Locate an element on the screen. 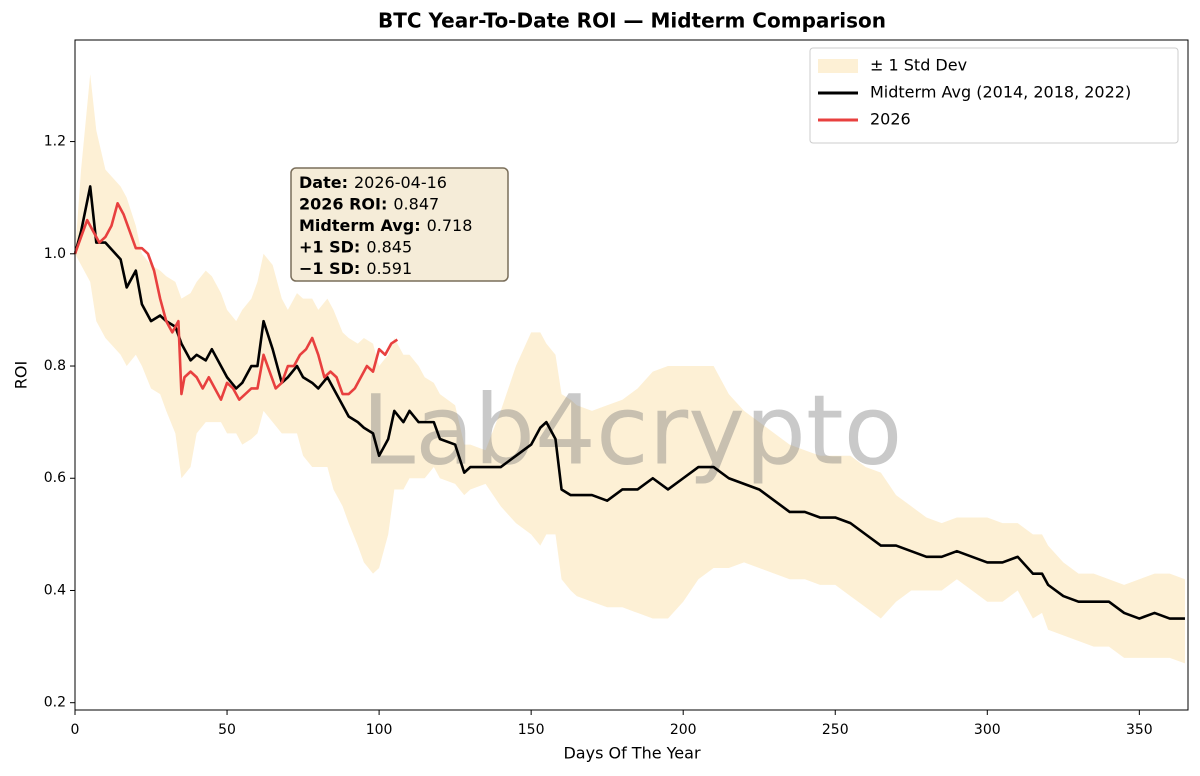  annotation-line: +1 SD: 0.845 is located at coordinates (355, 246).